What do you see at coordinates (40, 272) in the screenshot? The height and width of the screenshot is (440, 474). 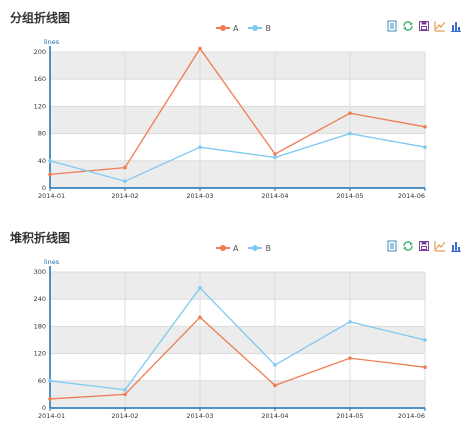 I see `y-tick-label: 300` at bounding box center [40, 272].